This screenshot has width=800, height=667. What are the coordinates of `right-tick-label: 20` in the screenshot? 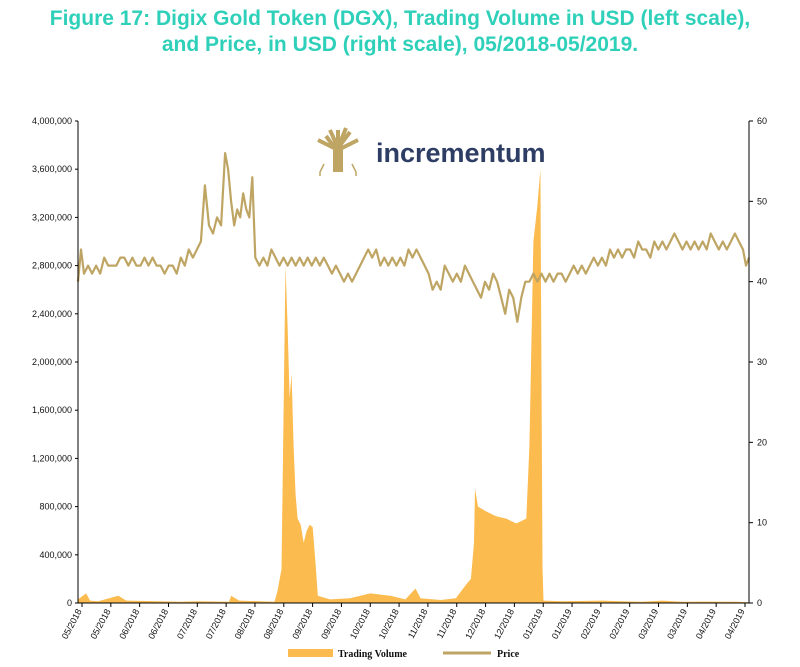 It's located at (762, 442).